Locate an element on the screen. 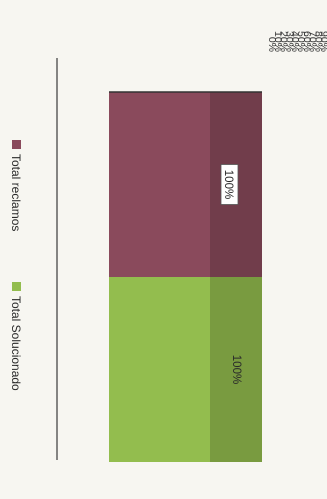 The width and height of the screenshot is (327, 499). y-axis-ticks: 0%10%20%30%40%50%60%70%80%90%100% is located at coordinates (296, 38).